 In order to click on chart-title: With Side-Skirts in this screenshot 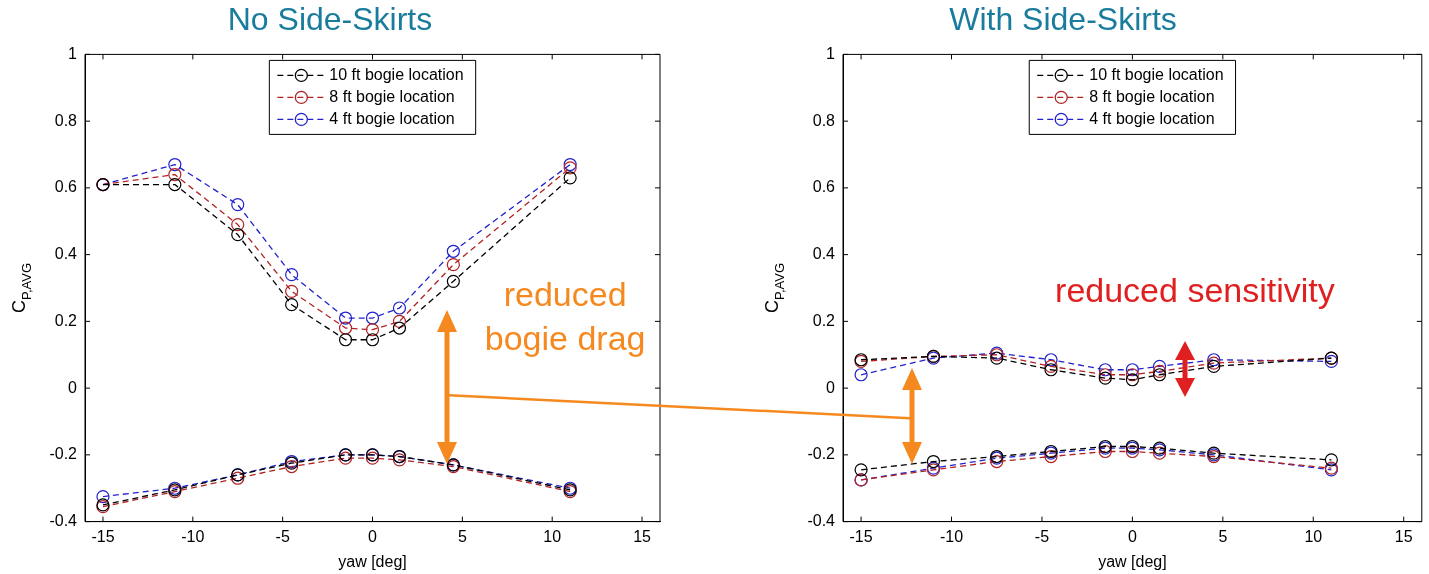, I will do `click(1063, 19)`.